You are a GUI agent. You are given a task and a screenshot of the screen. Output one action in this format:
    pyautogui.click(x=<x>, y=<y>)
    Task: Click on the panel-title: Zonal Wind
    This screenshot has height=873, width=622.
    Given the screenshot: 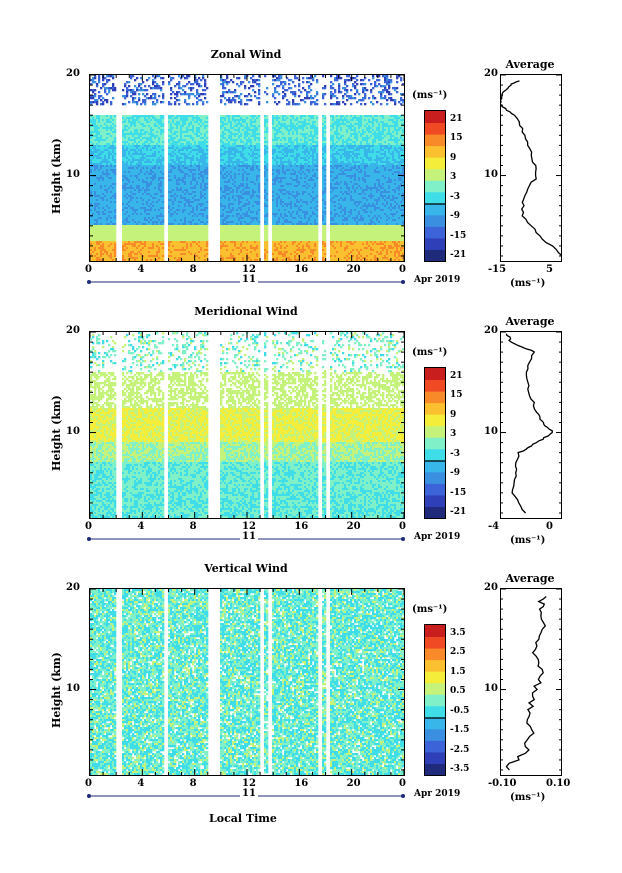 What is the action you would take?
    pyautogui.click(x=246, y=54)
    